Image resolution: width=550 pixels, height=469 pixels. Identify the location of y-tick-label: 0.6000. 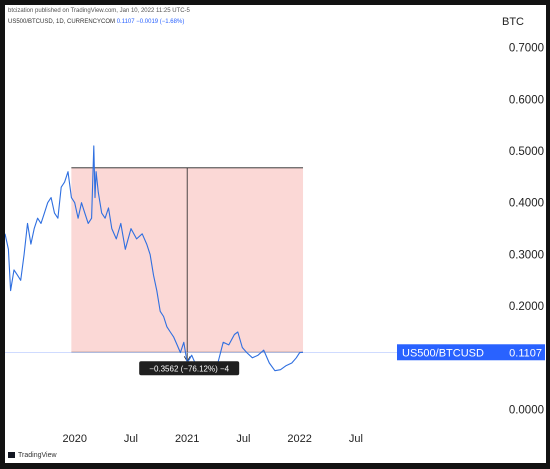
(526, 100).